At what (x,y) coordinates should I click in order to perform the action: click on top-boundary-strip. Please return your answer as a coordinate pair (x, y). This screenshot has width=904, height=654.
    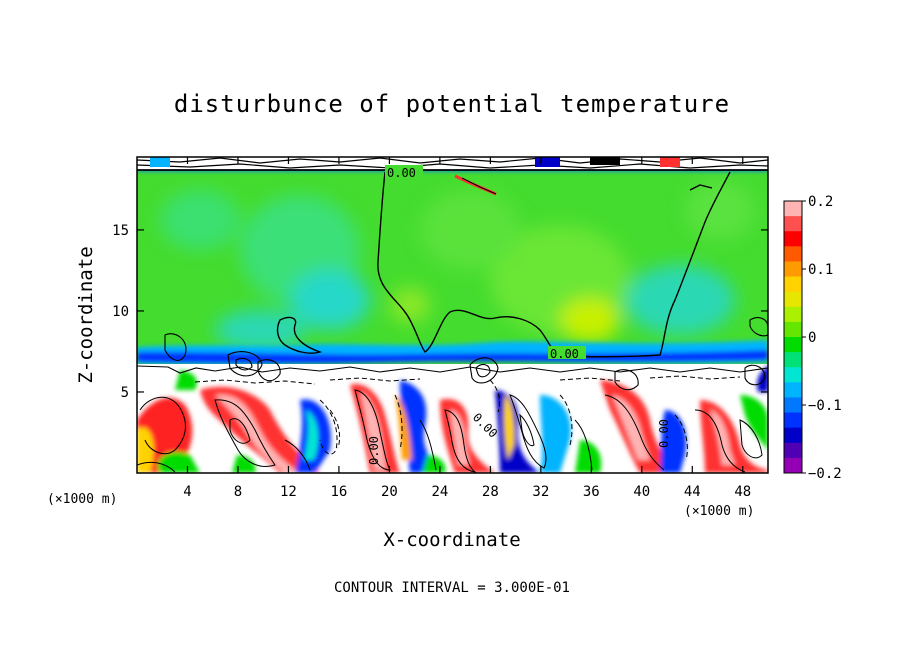
    Looking at the image, I should click on (452, 164).